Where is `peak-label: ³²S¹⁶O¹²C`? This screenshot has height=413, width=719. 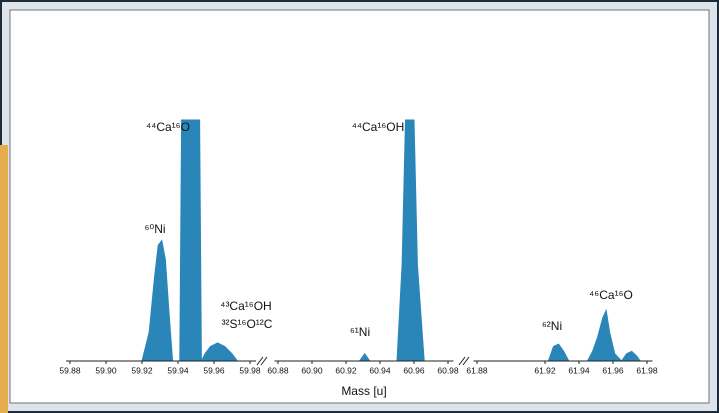
peak-label: ³²S¹⁶O¹²C is located at coordinates (247, 324).